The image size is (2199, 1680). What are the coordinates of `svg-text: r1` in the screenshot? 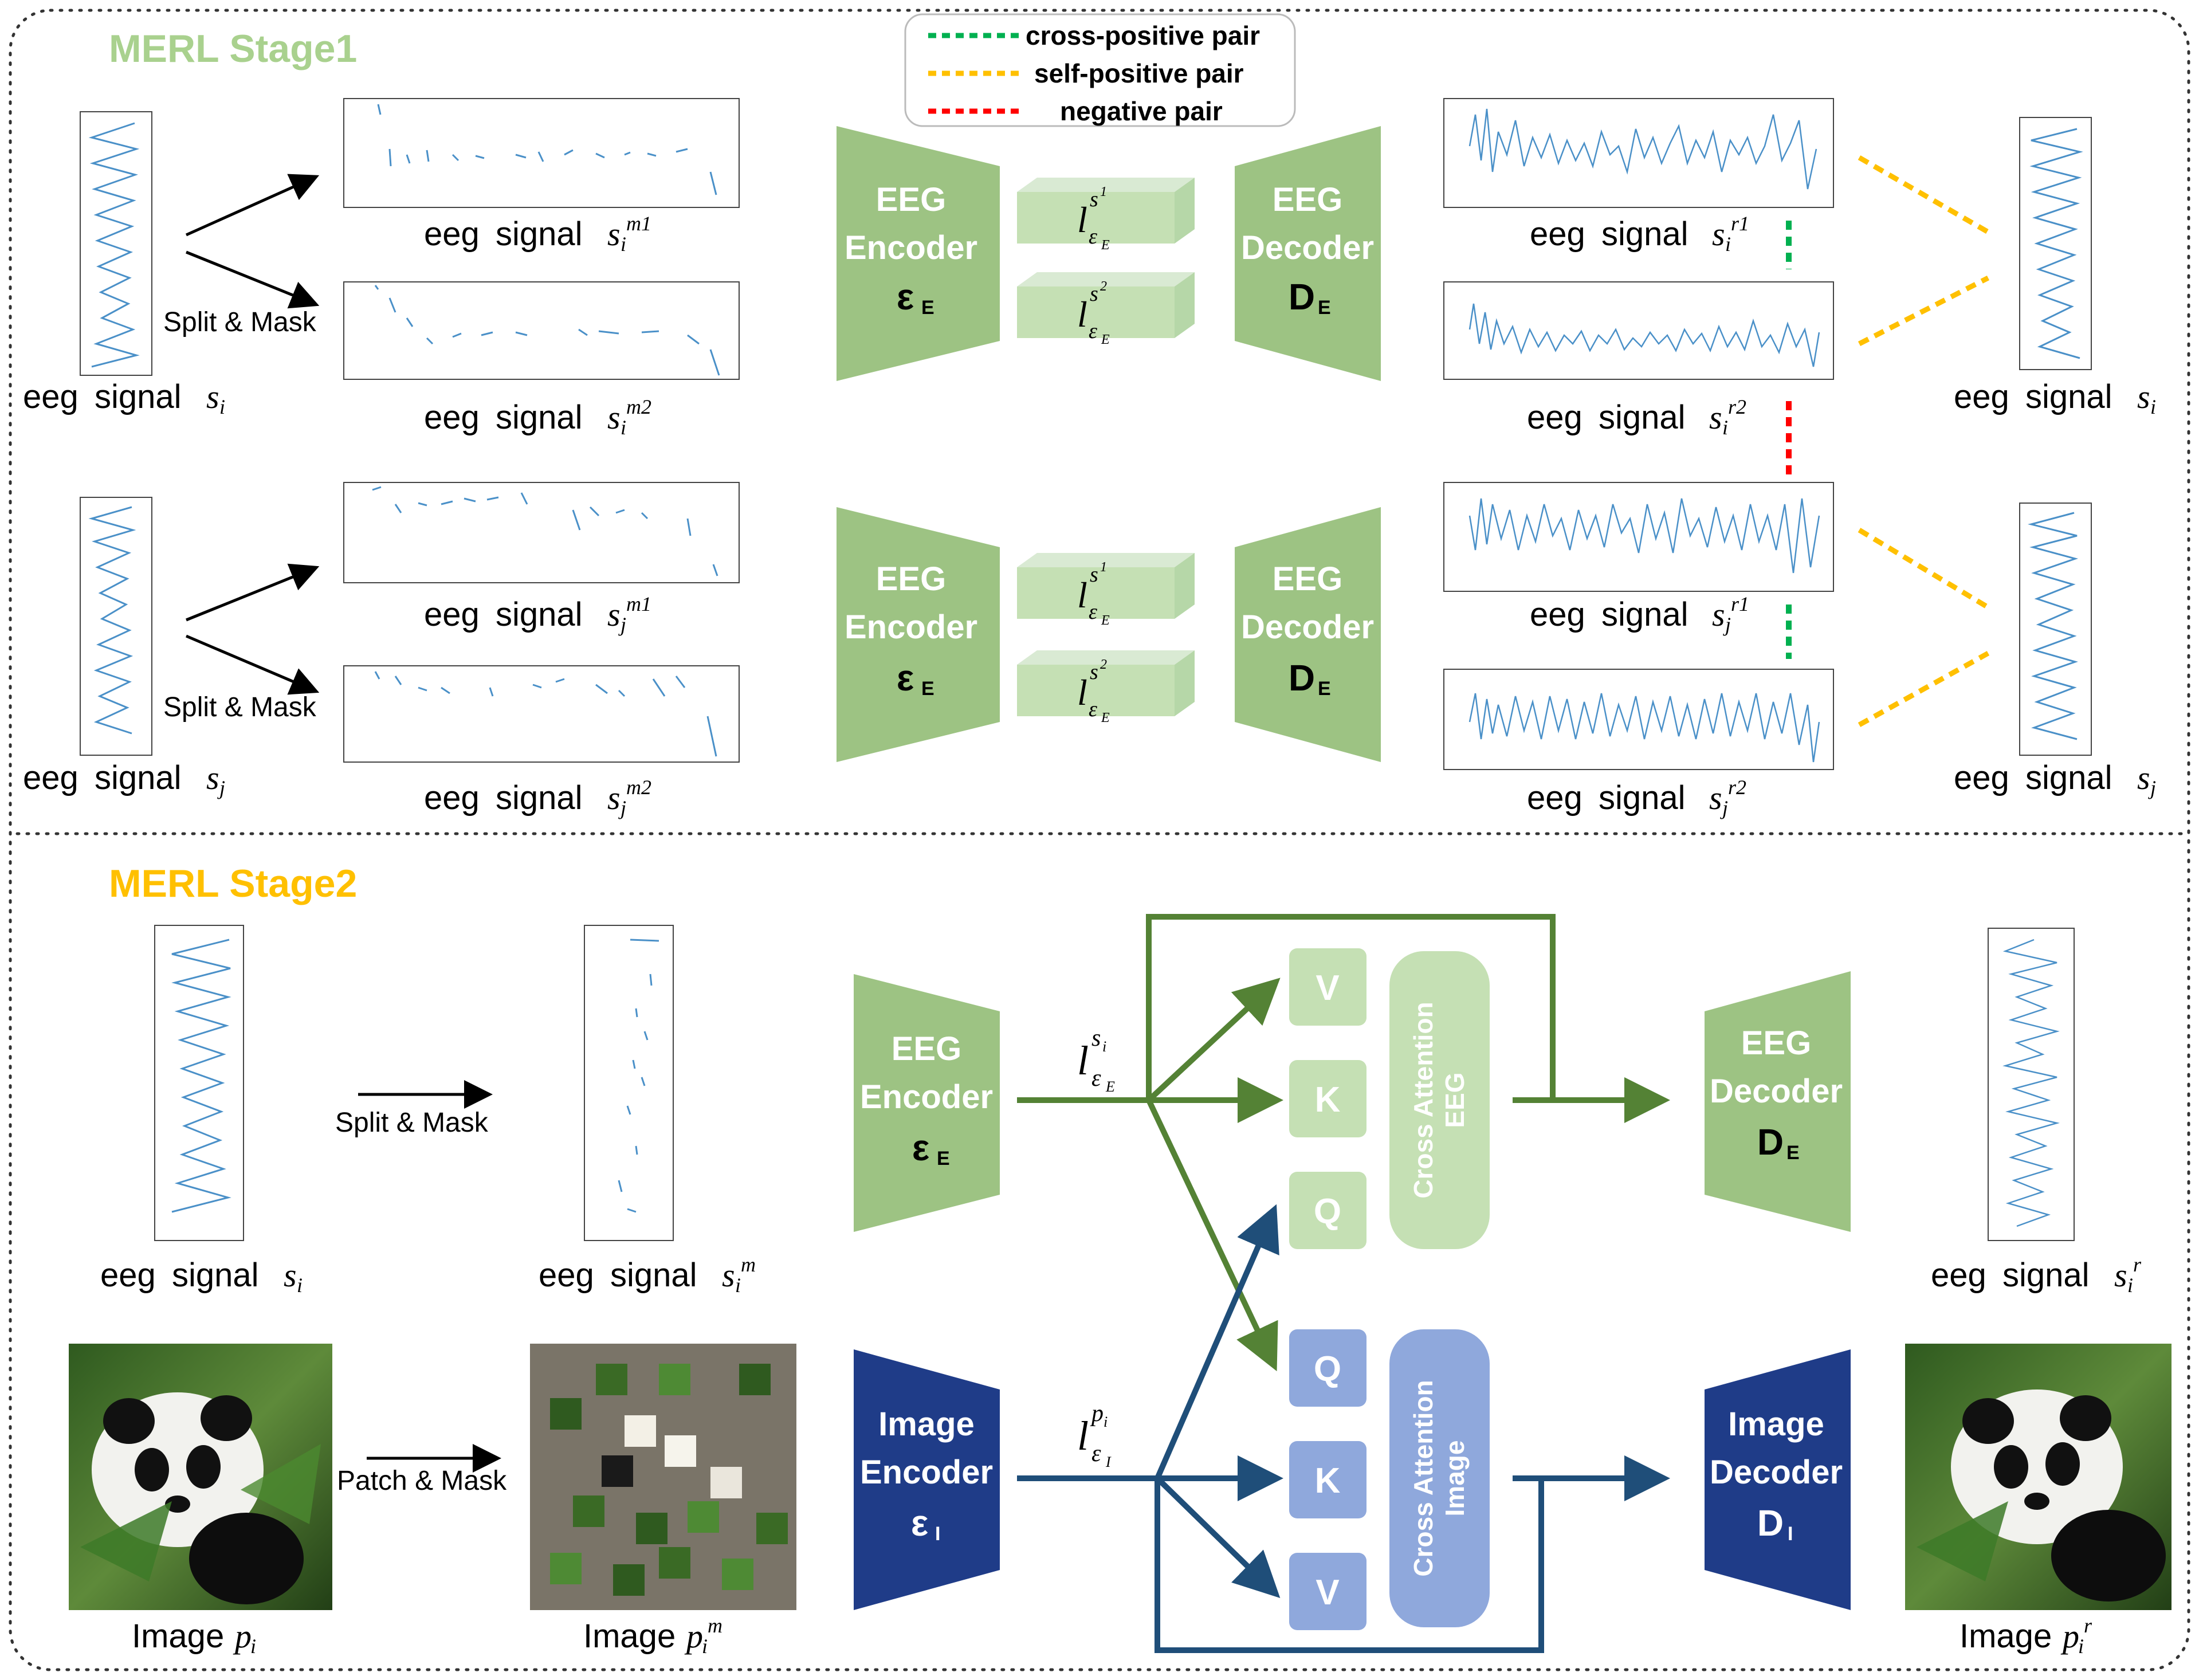 It's located at (1740, 603).